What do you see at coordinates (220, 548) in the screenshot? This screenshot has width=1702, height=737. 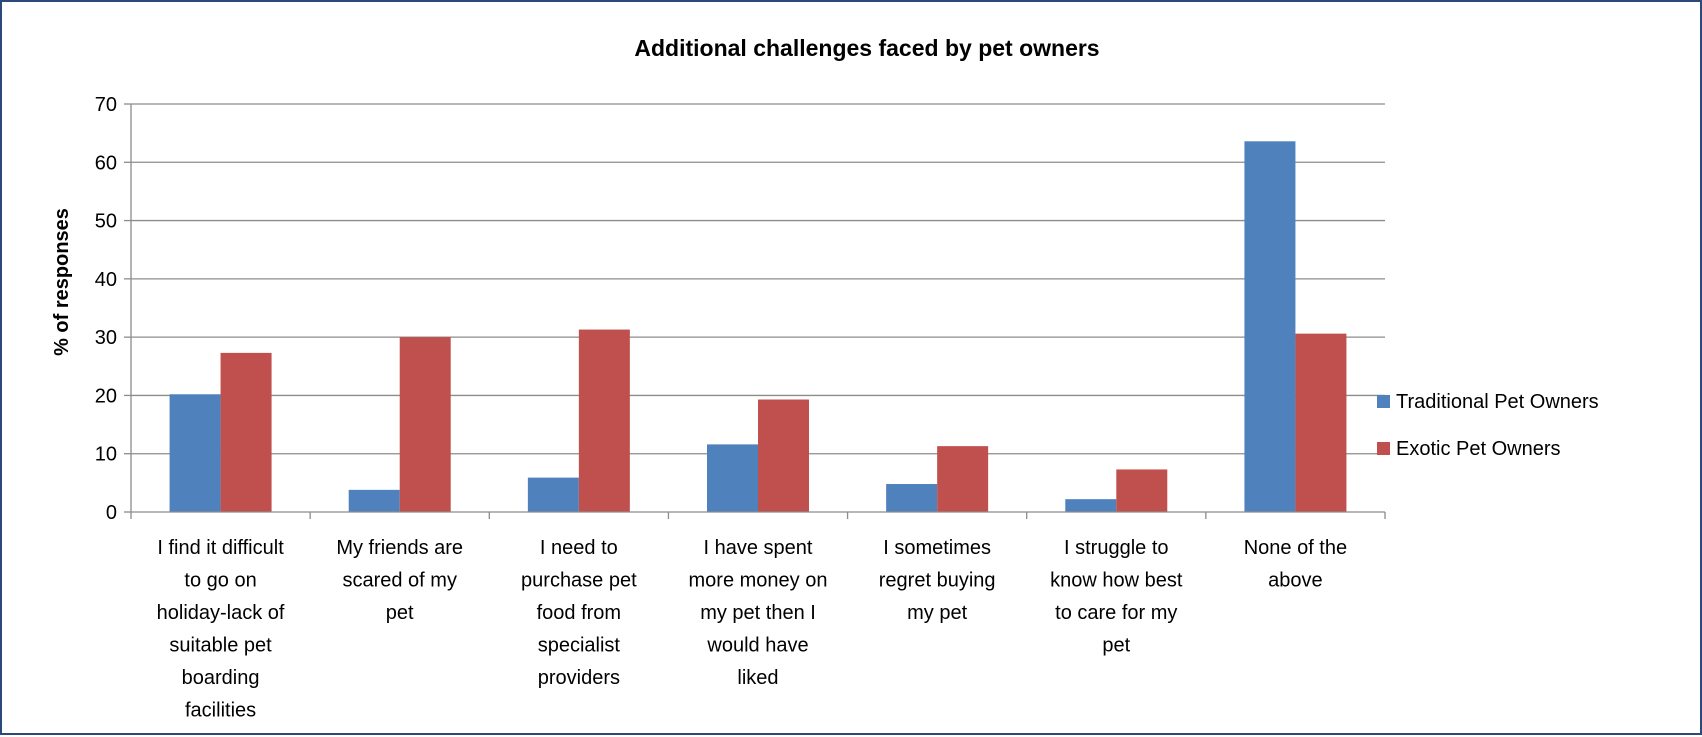 I see `x-tick-label-line: I find it difficult` at bounding box center [220, 548].